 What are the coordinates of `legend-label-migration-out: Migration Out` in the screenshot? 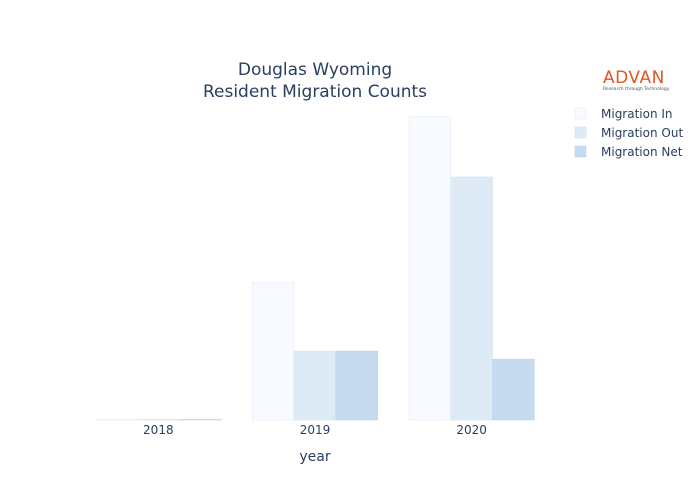 It's located at (642, 133).